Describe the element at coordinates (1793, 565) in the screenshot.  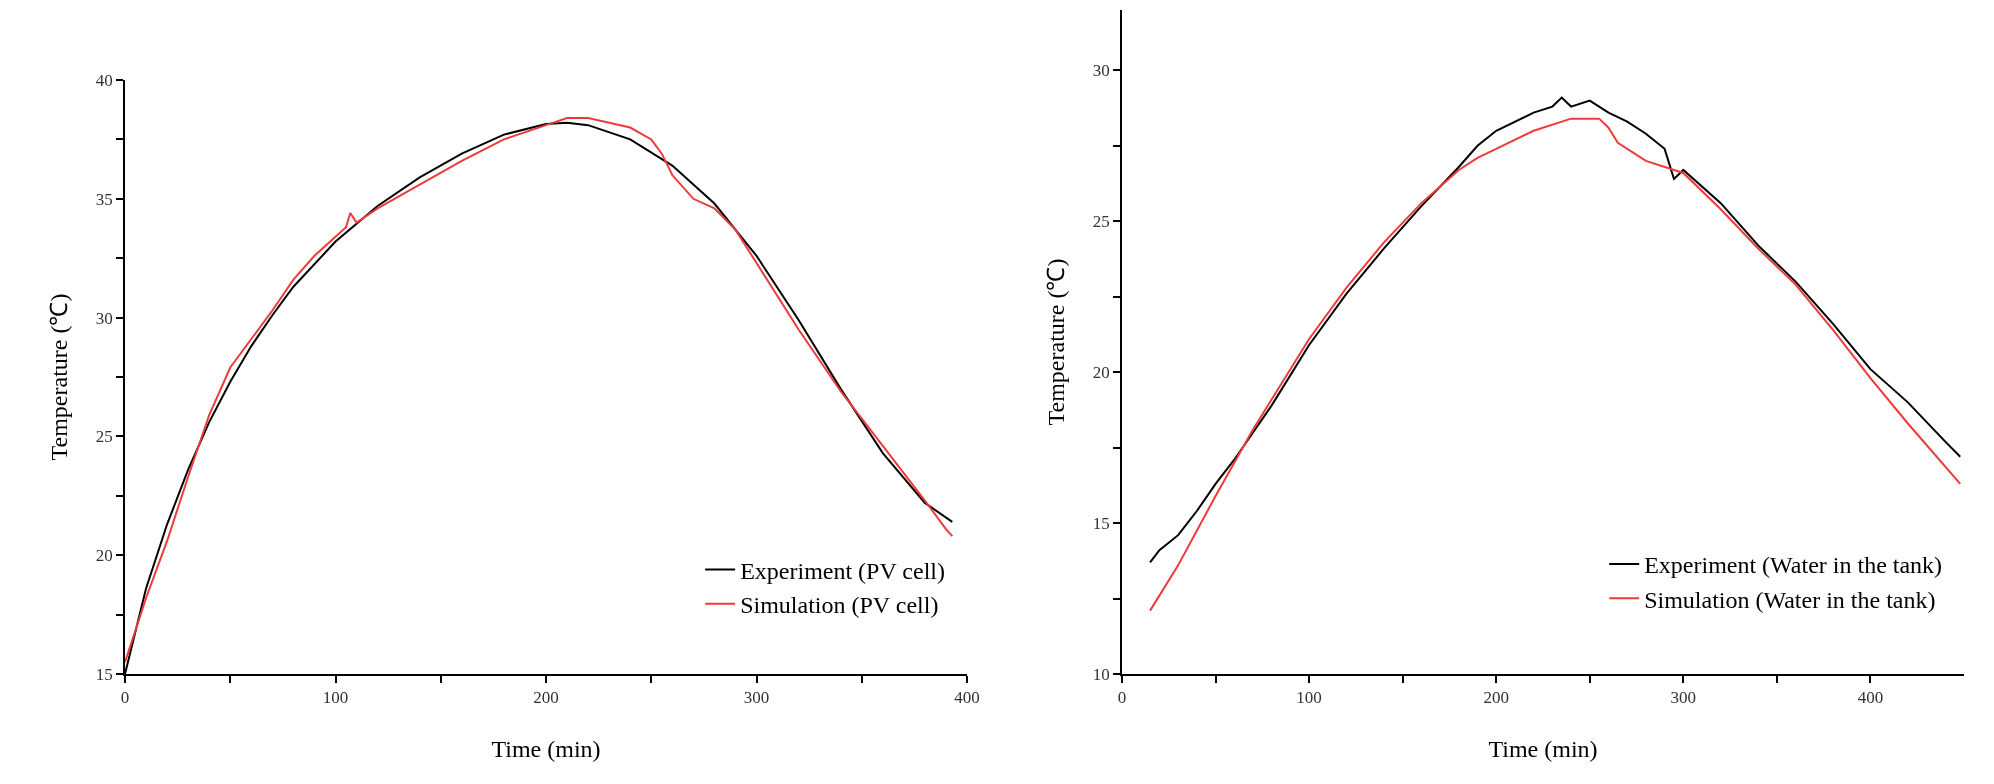
I see `legend-label: Experiment (Water in the tank)` at that location.